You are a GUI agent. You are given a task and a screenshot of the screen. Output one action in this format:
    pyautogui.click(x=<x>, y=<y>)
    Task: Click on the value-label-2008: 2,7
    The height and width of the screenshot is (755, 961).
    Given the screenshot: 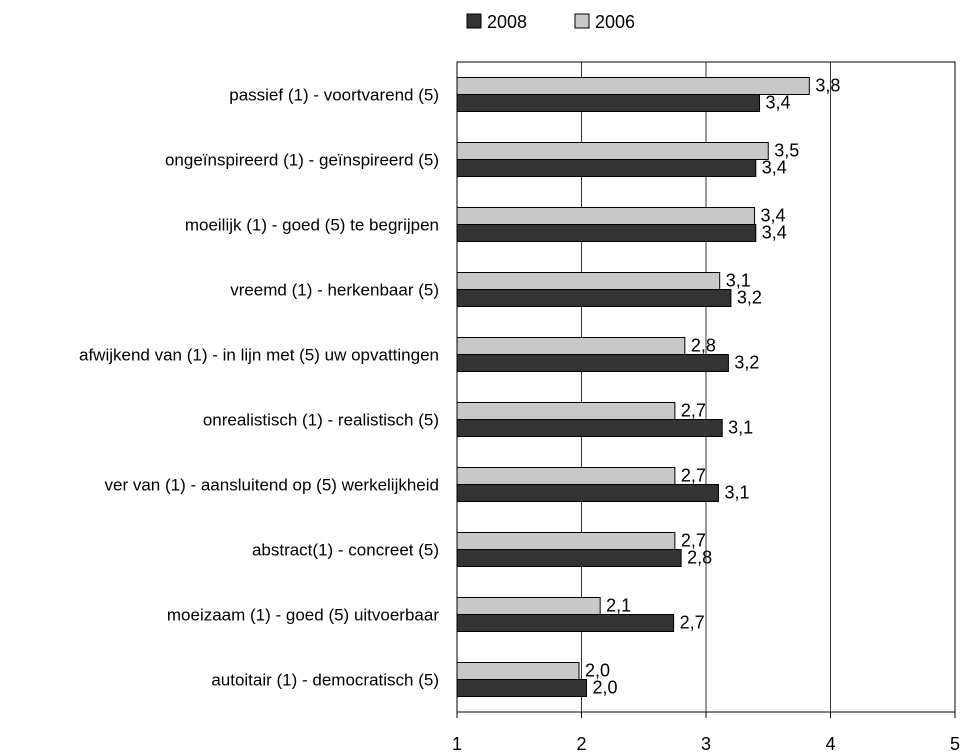 What is the action you would take?
    pyautogui.click(x=692, y=623)
    